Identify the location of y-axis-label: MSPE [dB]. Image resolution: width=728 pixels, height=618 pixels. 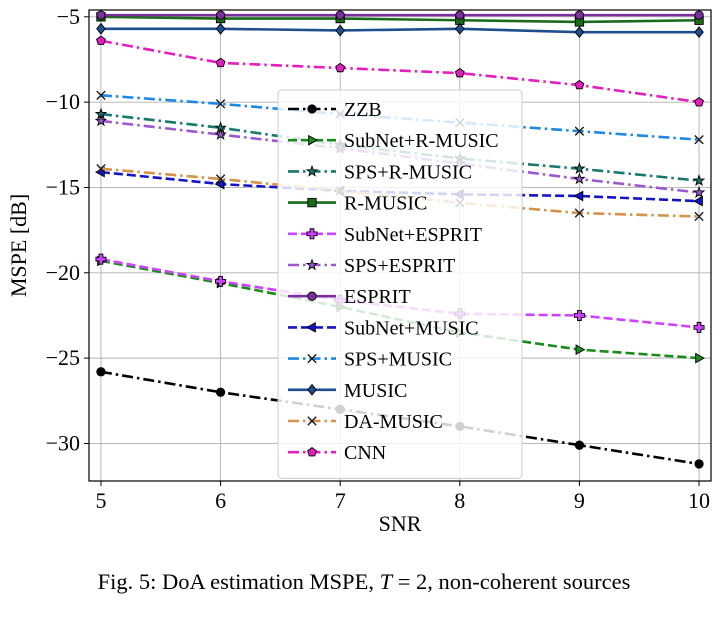
(18, 245).